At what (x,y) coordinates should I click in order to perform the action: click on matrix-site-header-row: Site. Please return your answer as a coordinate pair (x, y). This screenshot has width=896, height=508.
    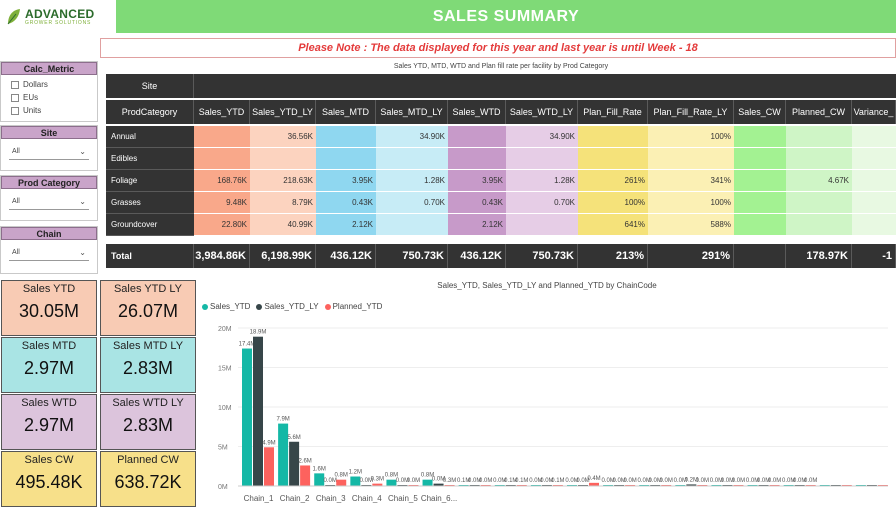
    Looking at the image, I should click on (501, 86).